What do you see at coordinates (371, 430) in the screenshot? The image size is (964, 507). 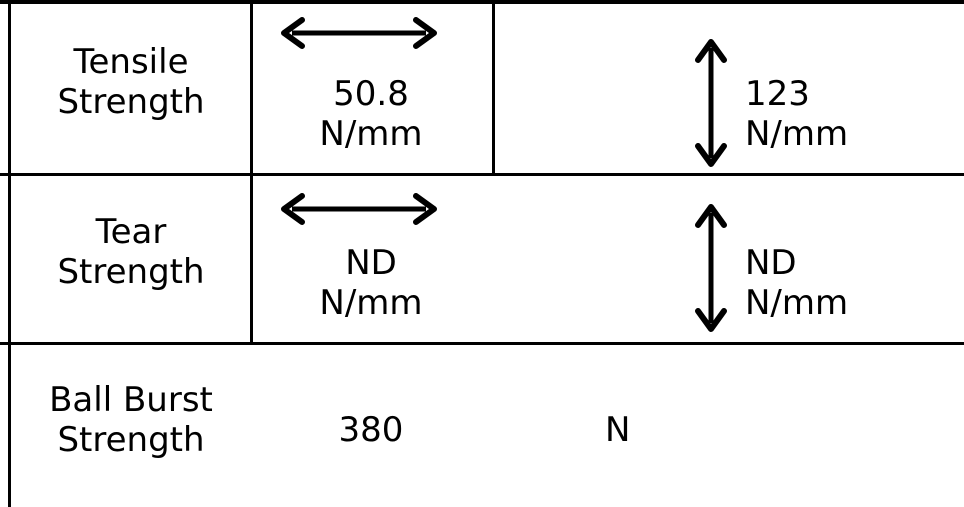 I see `ball-burst-value: 380` at bounding box center [371, 430].